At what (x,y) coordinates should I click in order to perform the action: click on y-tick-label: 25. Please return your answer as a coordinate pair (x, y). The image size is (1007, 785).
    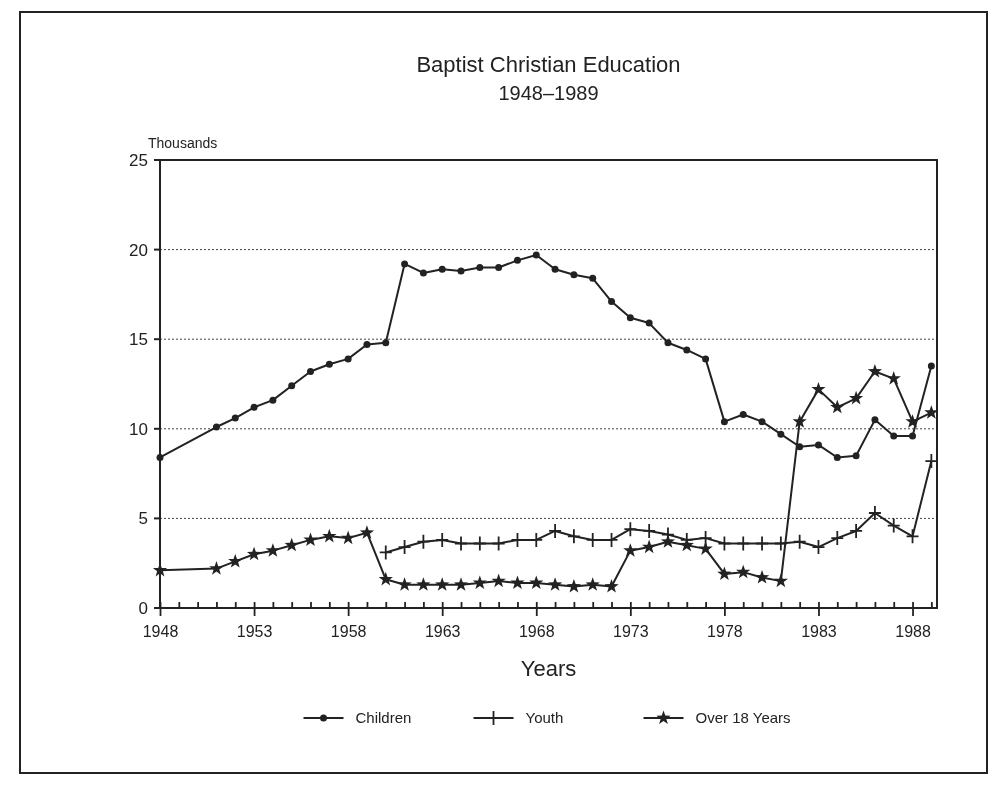
    Looking at the image, I should click on (138, 160).